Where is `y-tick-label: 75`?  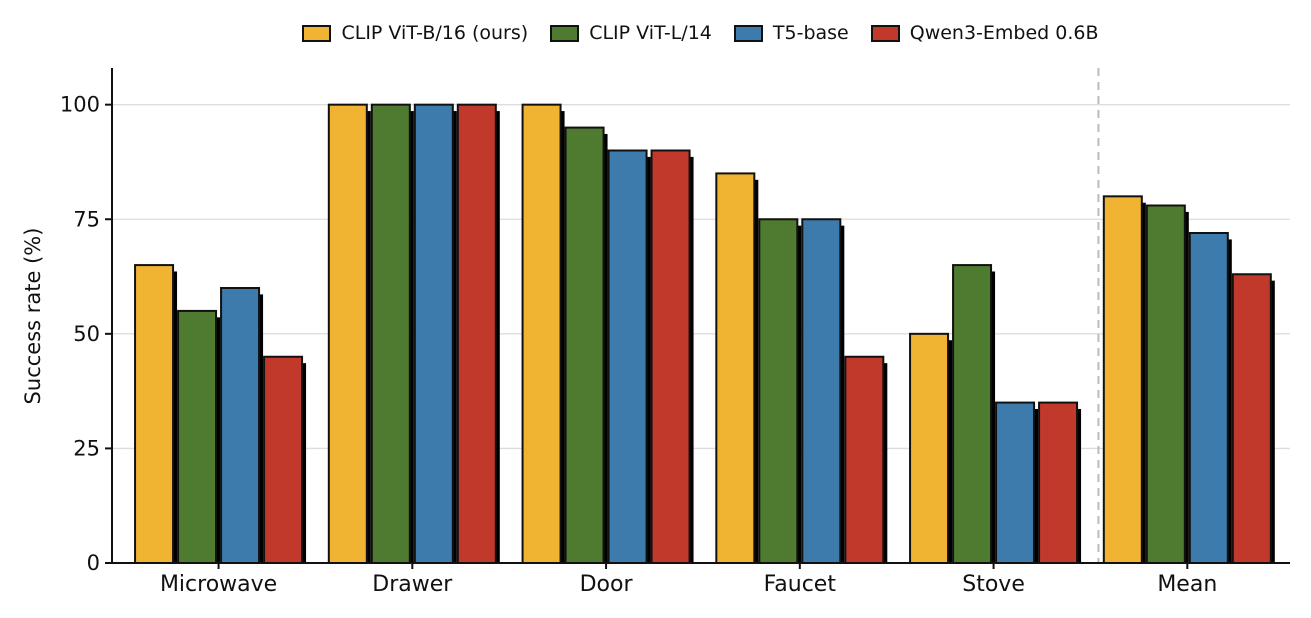 y-tick-label: 75 is located at coordinates (86, 219).